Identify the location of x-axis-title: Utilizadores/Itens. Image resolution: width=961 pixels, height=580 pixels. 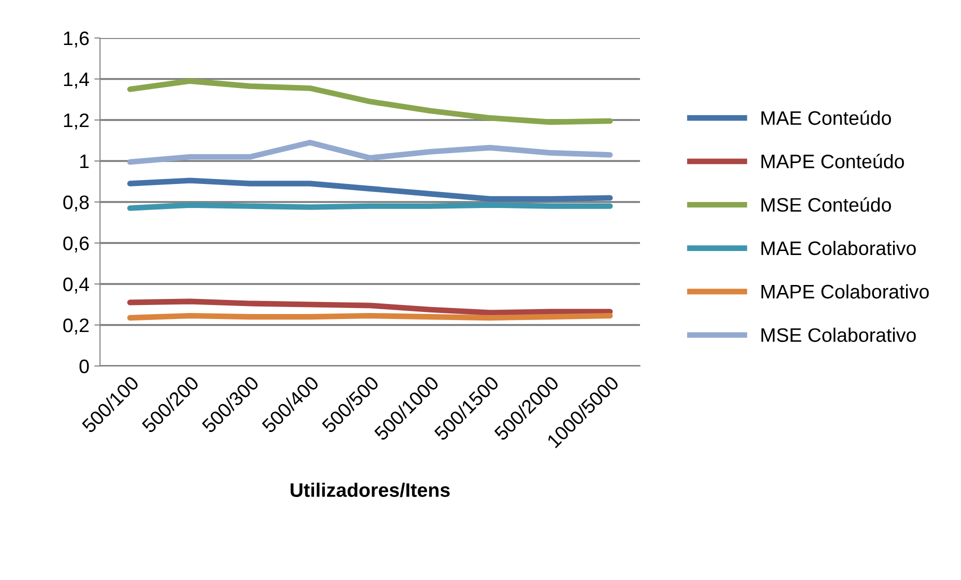
(370, 490).